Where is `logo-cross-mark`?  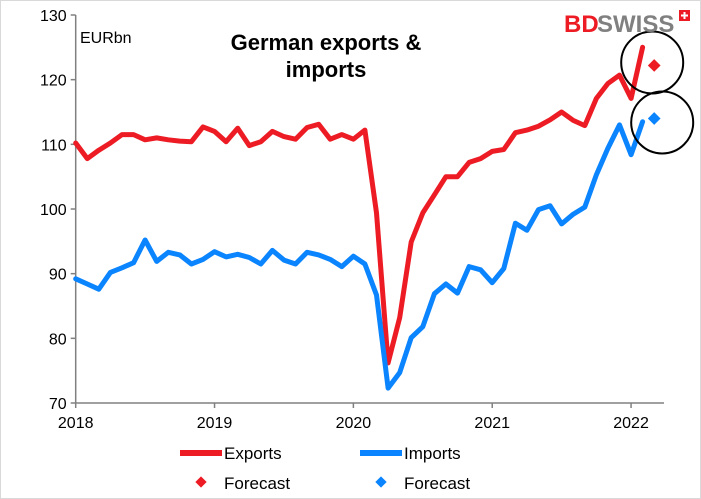 logo-cross-mark is located at coordinates (684, 15).